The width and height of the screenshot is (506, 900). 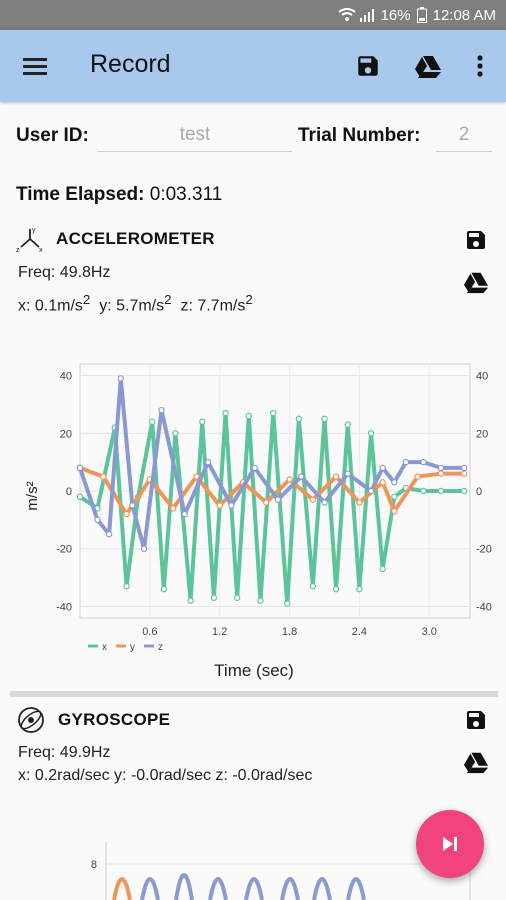 I want to click on time-elapsed-value: 0:03.311, so click(x=186, y=194).